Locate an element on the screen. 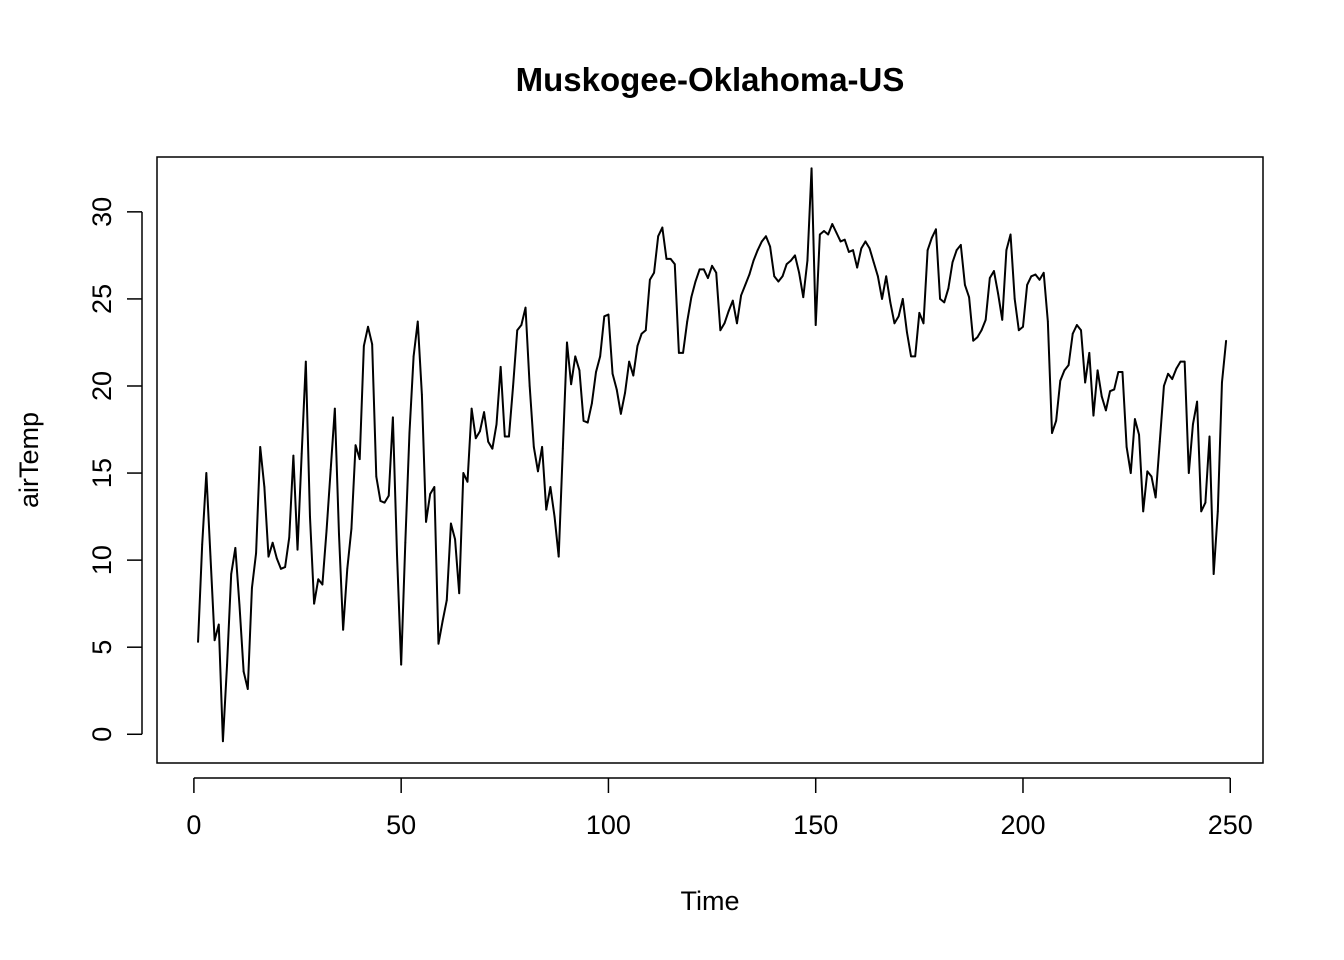 This screenshot has height=960, width=1344. x-tick-label: 100 is located at coordinates (608, 825).